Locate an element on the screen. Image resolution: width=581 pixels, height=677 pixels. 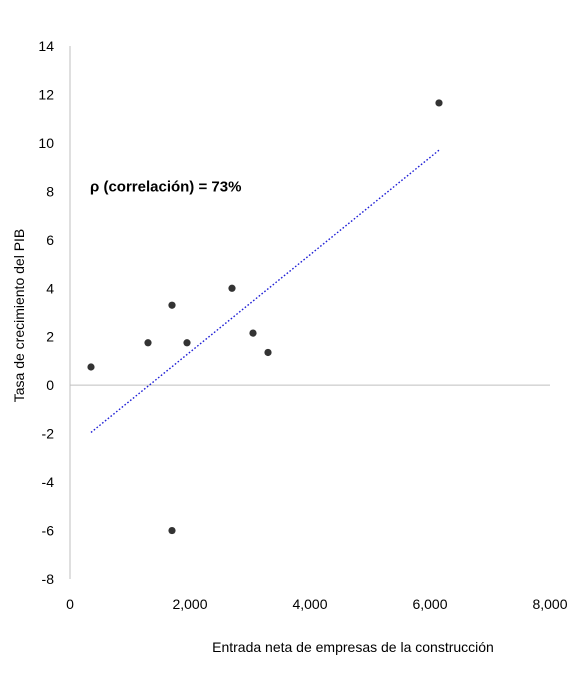
y-tick-label: 4 is located at coordinates (50, 288).